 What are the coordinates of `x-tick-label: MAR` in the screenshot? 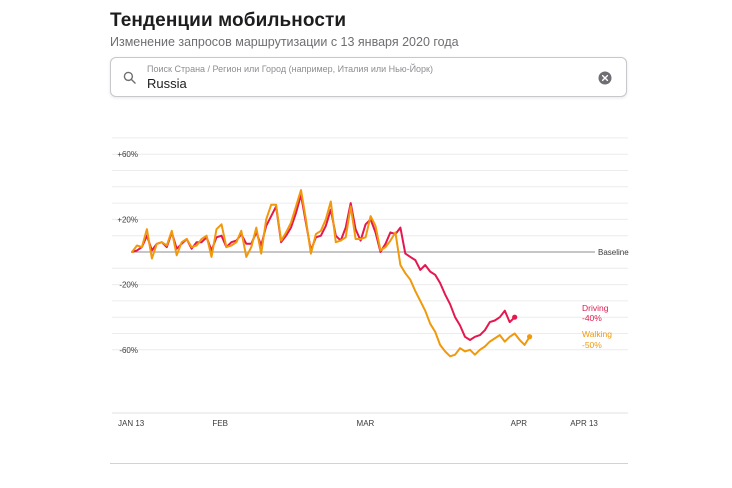 It's located at (366, 423).